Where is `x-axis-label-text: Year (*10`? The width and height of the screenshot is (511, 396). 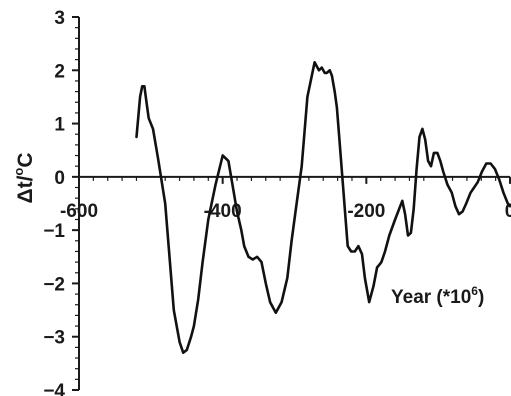
x-axis-label-text: Year (*10 is located at coordinates (431, 297).